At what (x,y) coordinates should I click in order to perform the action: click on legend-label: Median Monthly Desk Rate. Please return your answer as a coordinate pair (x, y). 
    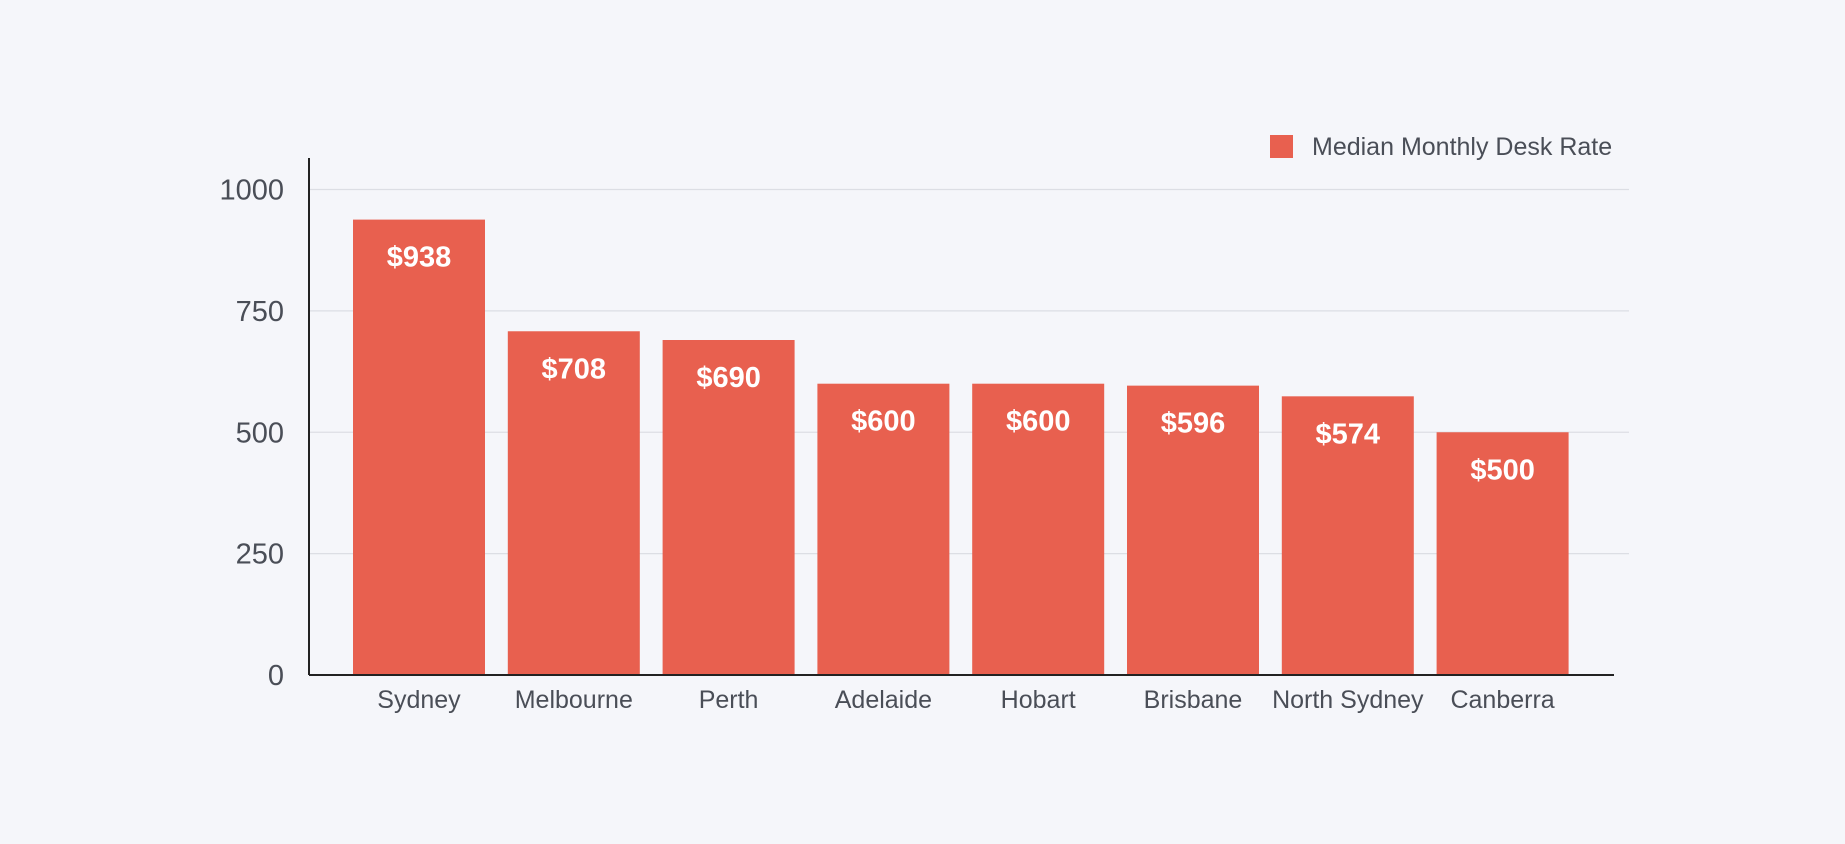
    Looking at the image, I should click on (1462, 147).